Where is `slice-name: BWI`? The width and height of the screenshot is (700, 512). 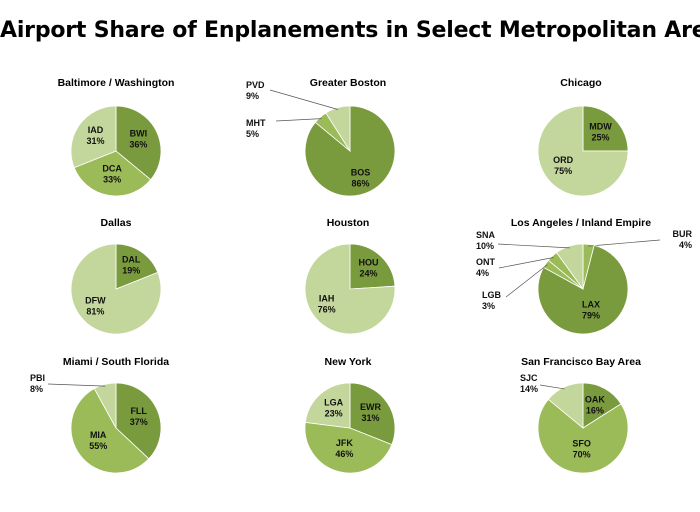
slice-name: BWI is located at coordinates (139, 134).